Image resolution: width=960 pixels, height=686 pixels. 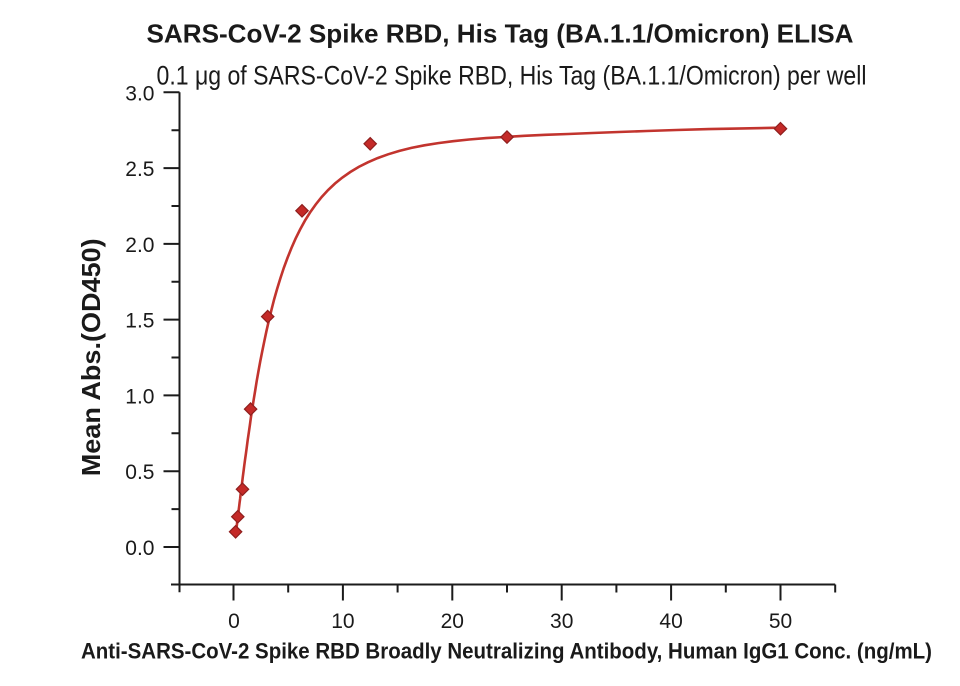 What do you see at coordinates (139, 93) in the screenshot?
I see `svg-text: 3.0` at bounding box center [139, 93].